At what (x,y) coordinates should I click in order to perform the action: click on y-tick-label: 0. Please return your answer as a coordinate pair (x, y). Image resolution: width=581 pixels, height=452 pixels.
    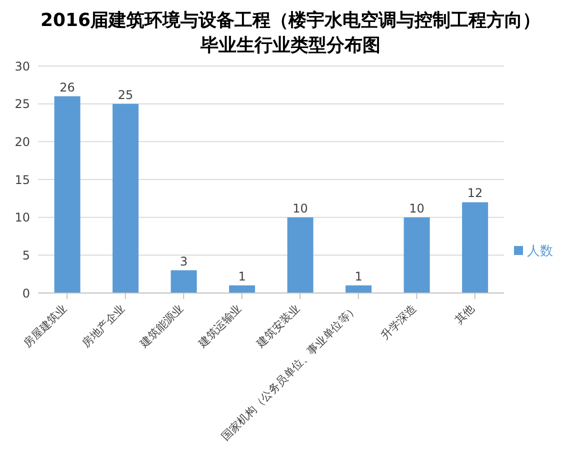
    Looking at the image, I should click on (26, 293).